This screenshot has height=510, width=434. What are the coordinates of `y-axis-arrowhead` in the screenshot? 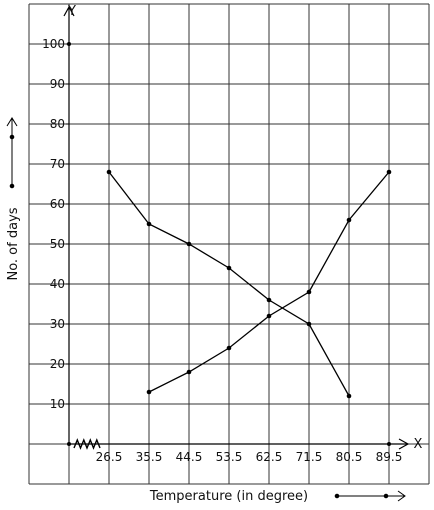 It's located at (69, 11).